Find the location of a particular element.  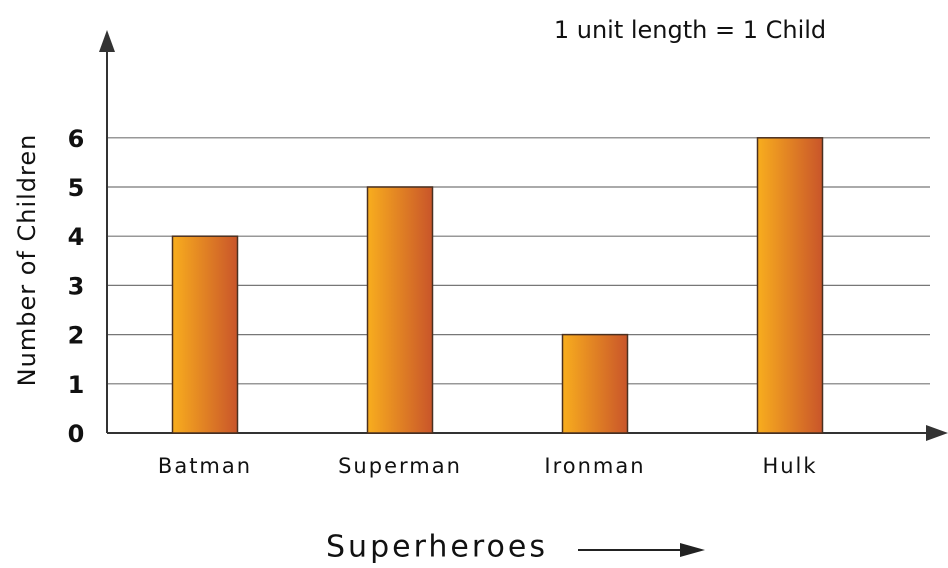

y-tick-label: 4 is located at coordinates (76, 237).